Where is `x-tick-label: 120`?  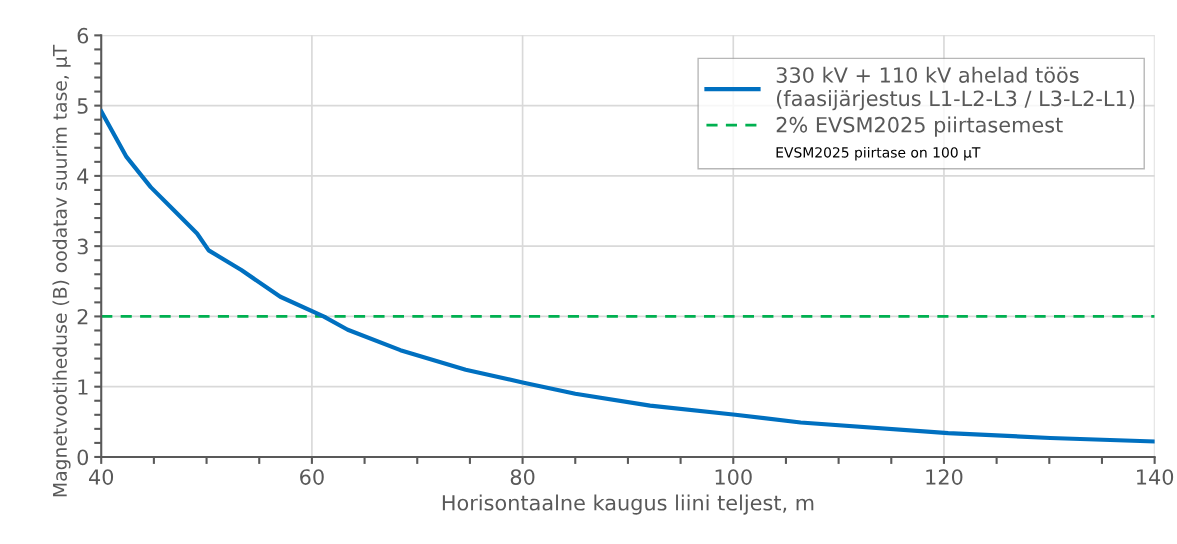
x-tick-label: 120 is located at coordinates (944, 477).